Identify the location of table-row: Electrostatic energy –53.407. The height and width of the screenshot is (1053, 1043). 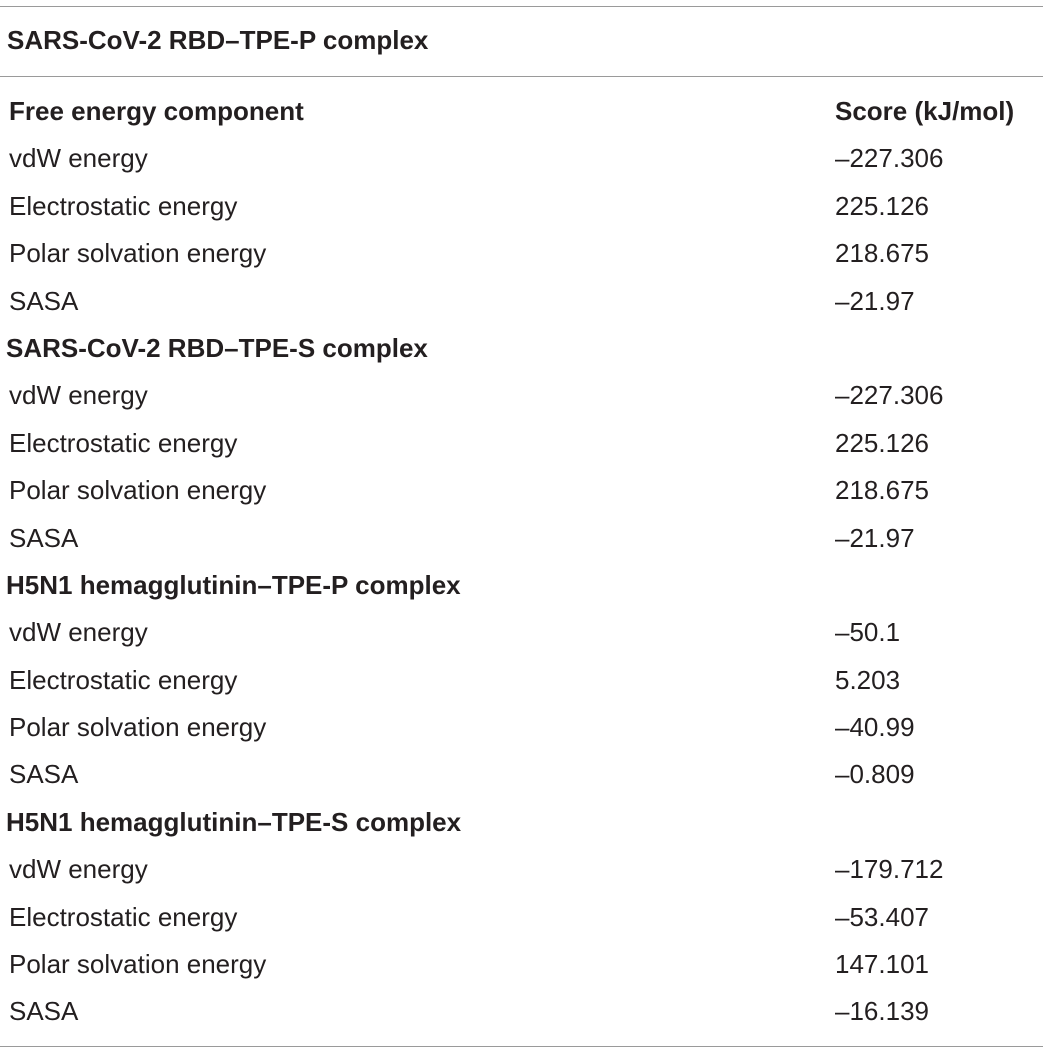
(521, 917).